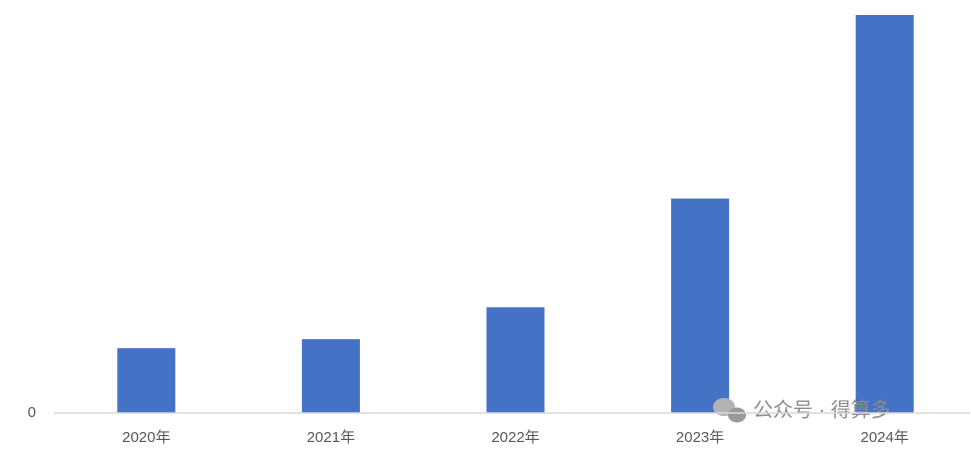 This screenshot has width=971, height=450. What do you see at coordinates (822, 409) in the screenshot?
I see `watermark: 公众号 · 得算多` at bounding box center [822, 409].